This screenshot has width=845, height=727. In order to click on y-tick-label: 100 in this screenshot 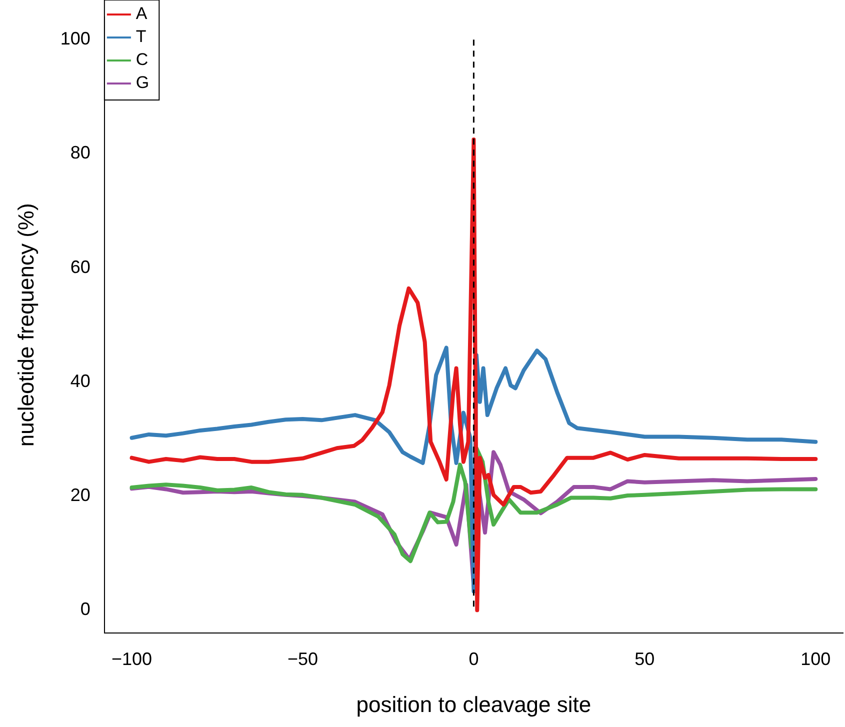, I will do `click(75, 38)`.